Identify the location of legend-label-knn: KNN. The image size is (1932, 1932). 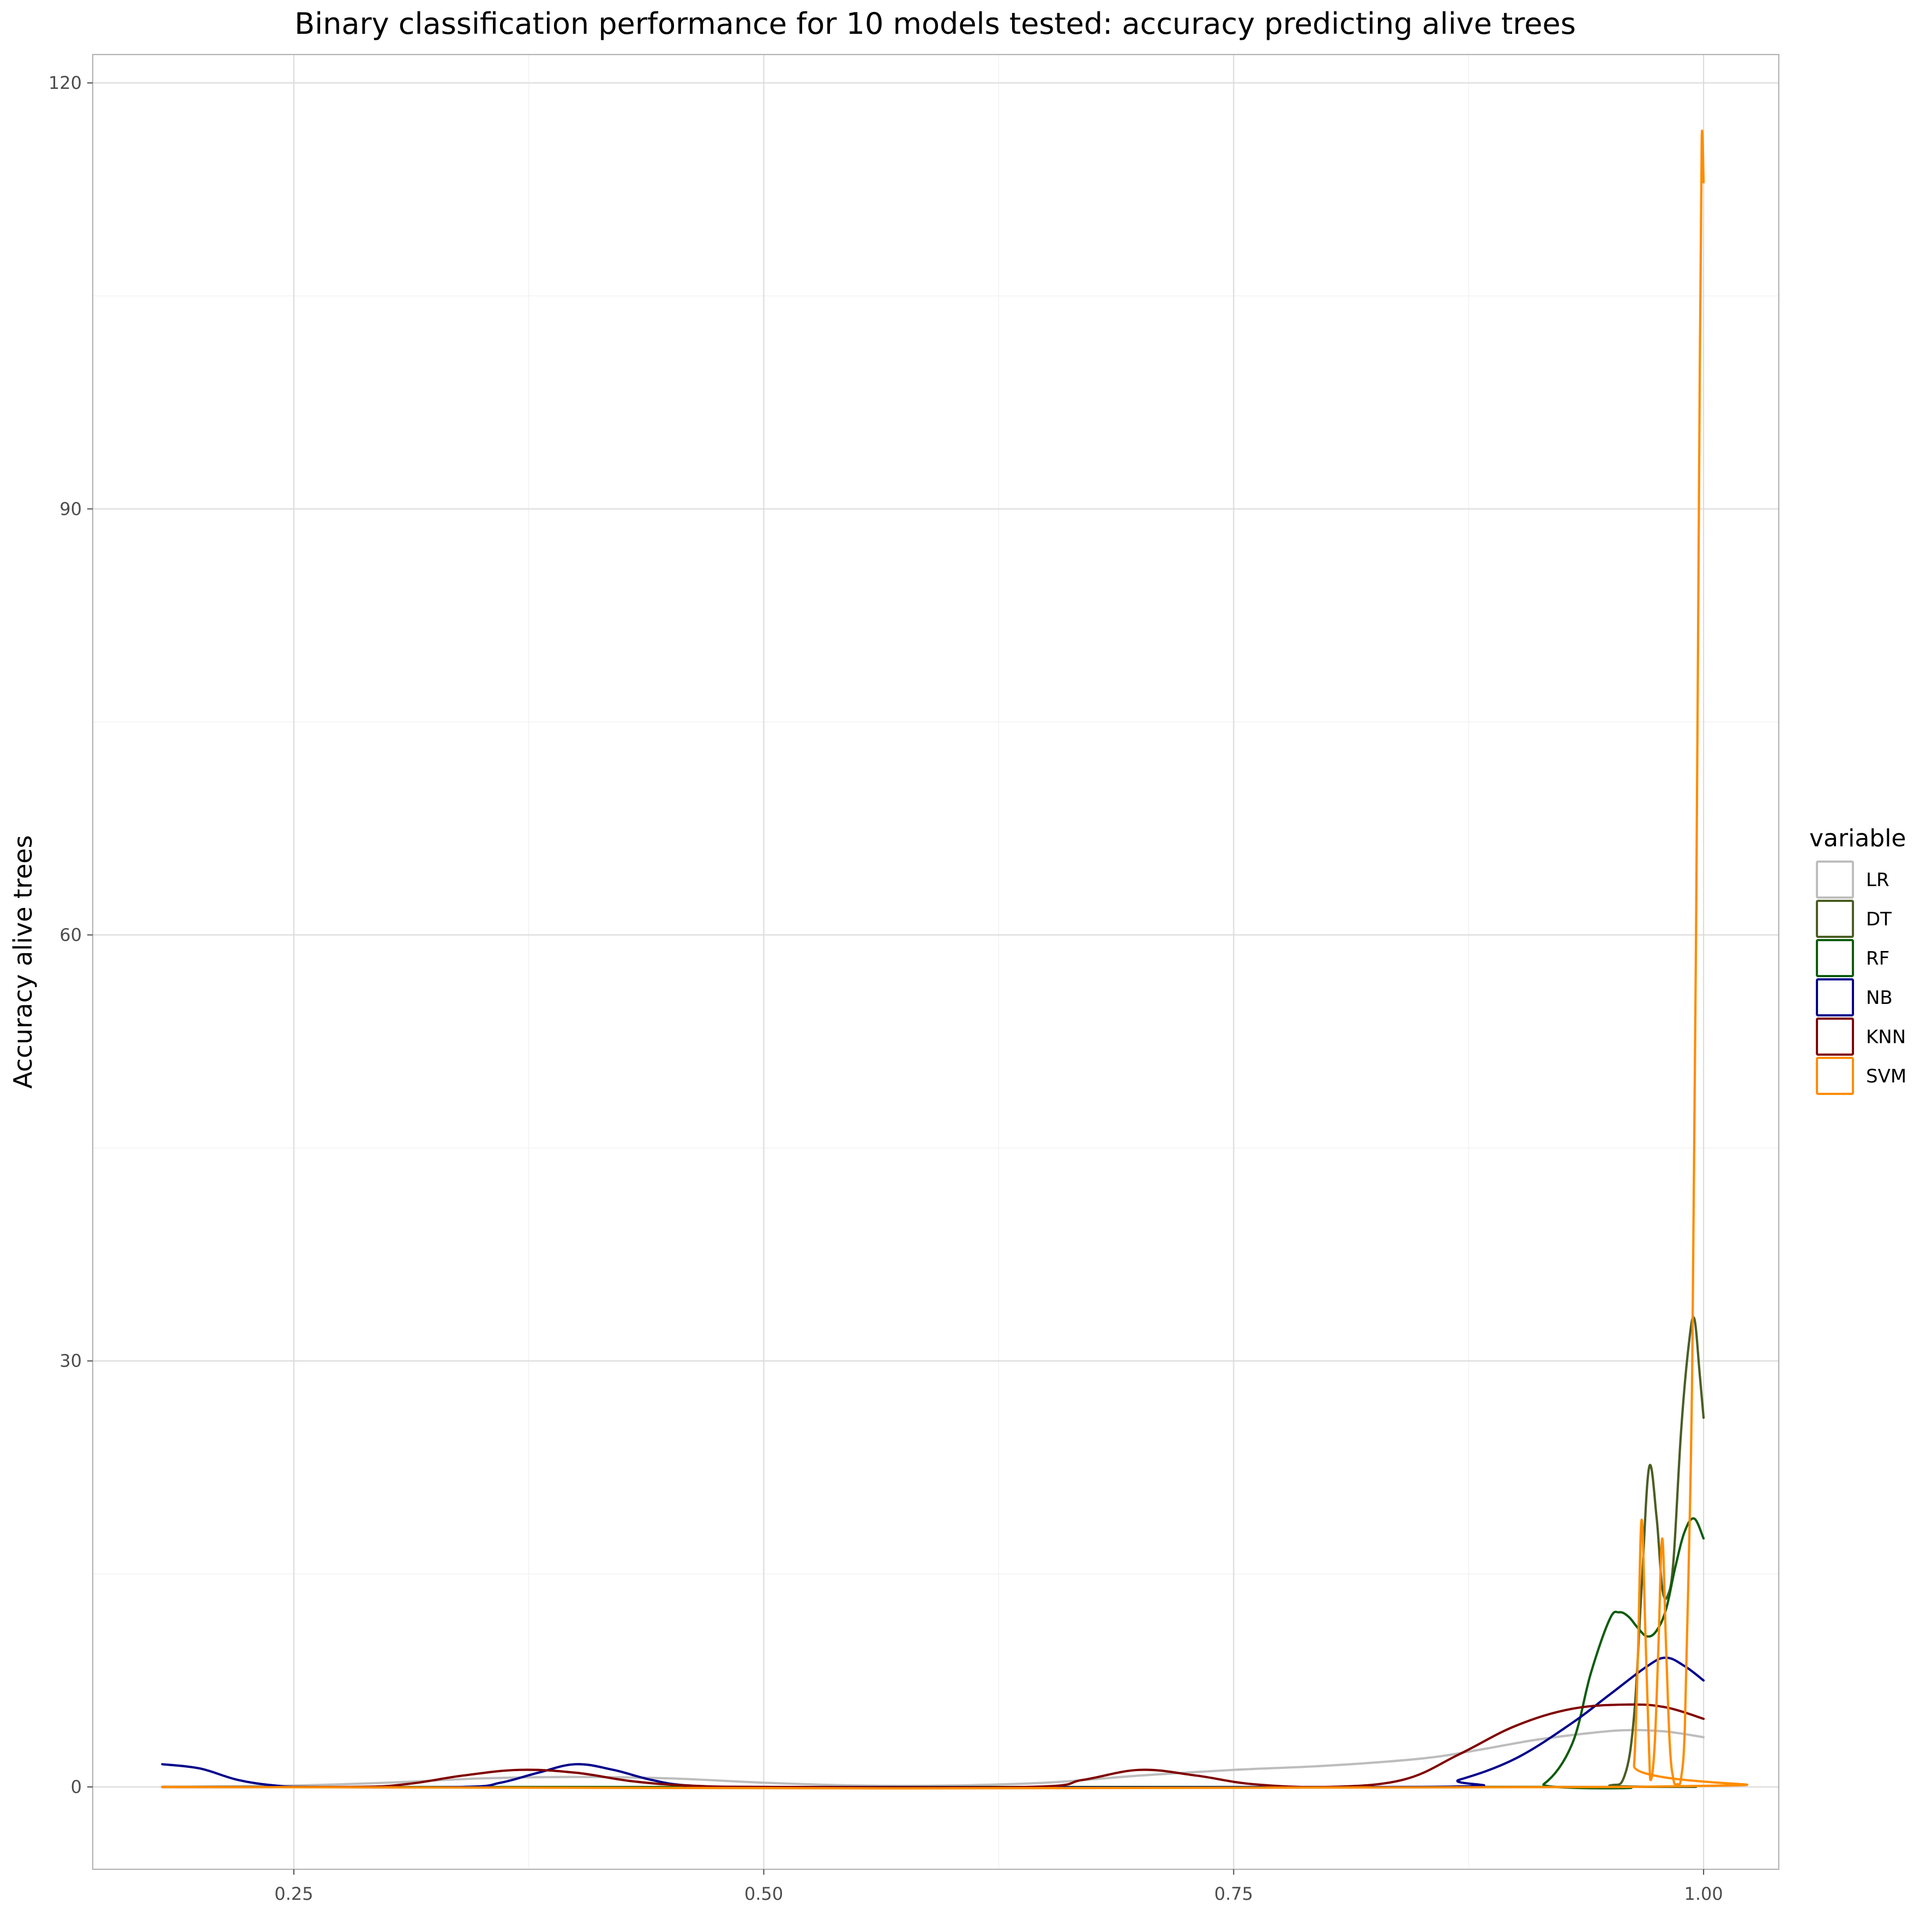
(1886, 1037).